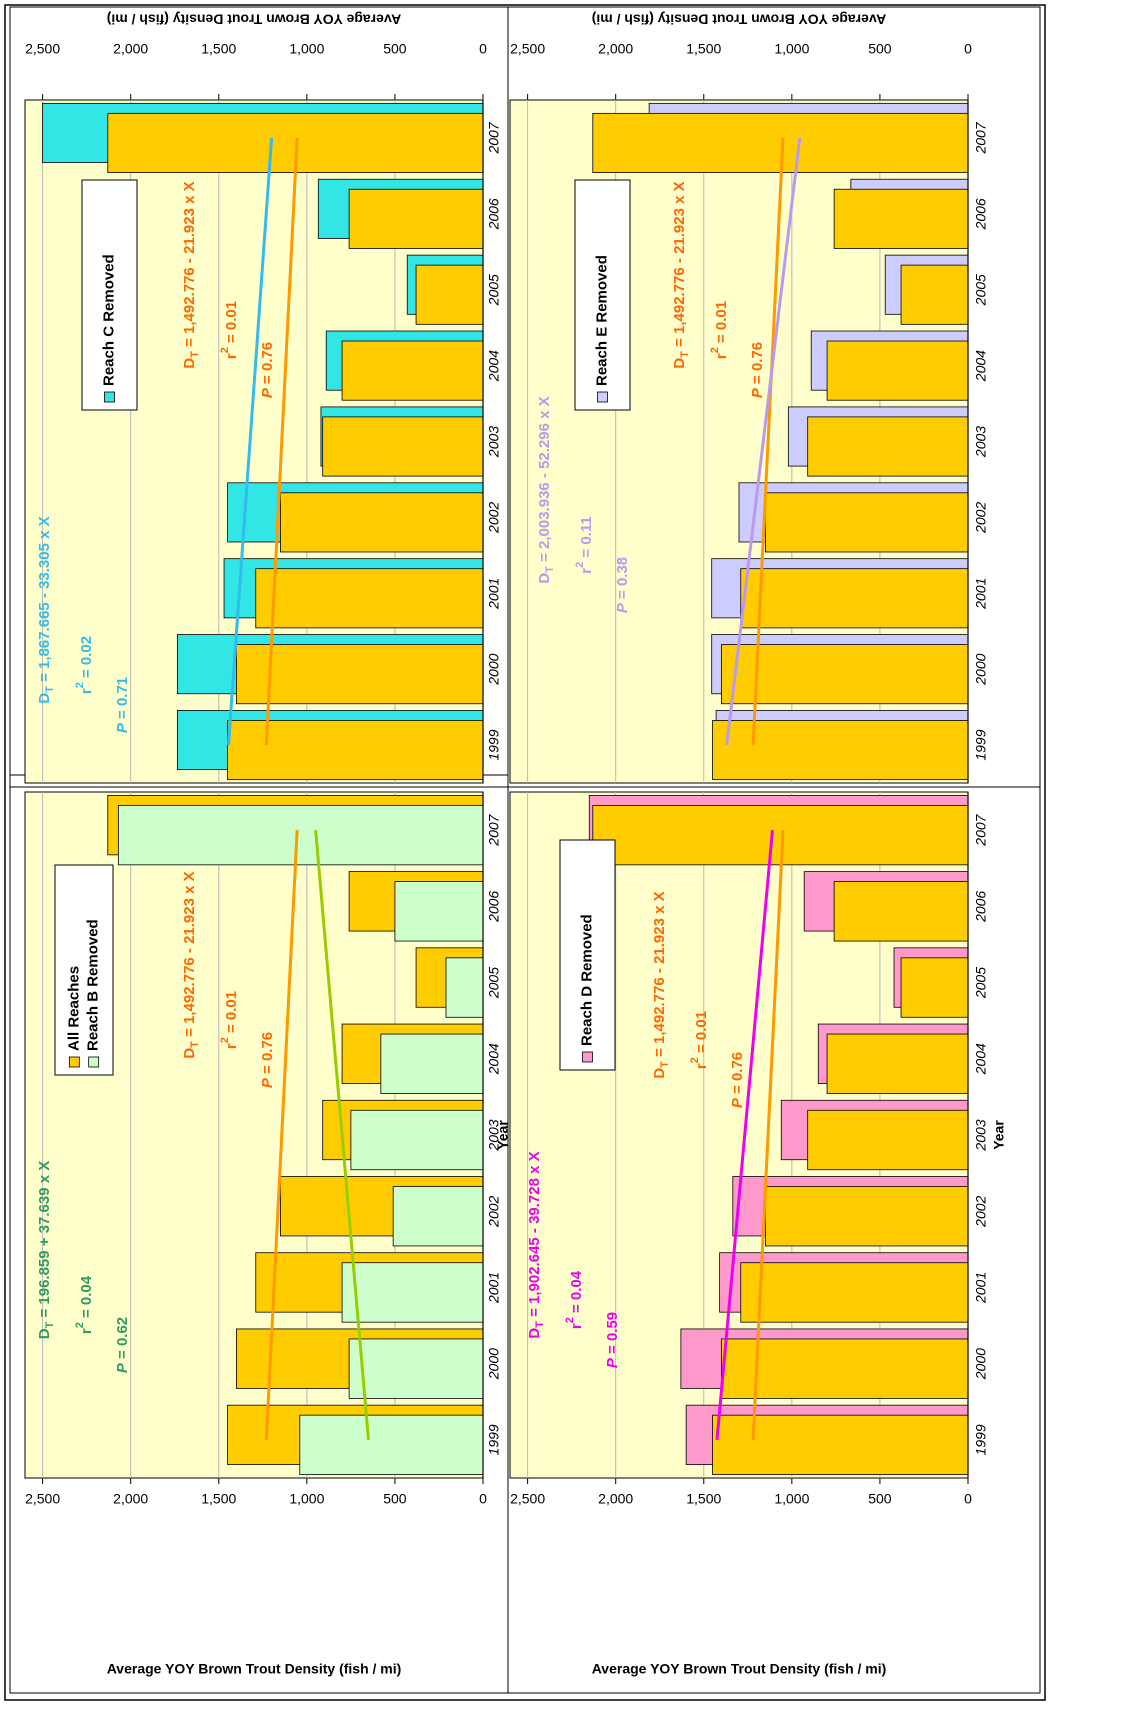 The width and height of the screenshot is (1142, 1710). What do you see at coordinates (981, 594) in the screenshot?
I see `x-tick-label: 2001` at bounding box center [981, 594].